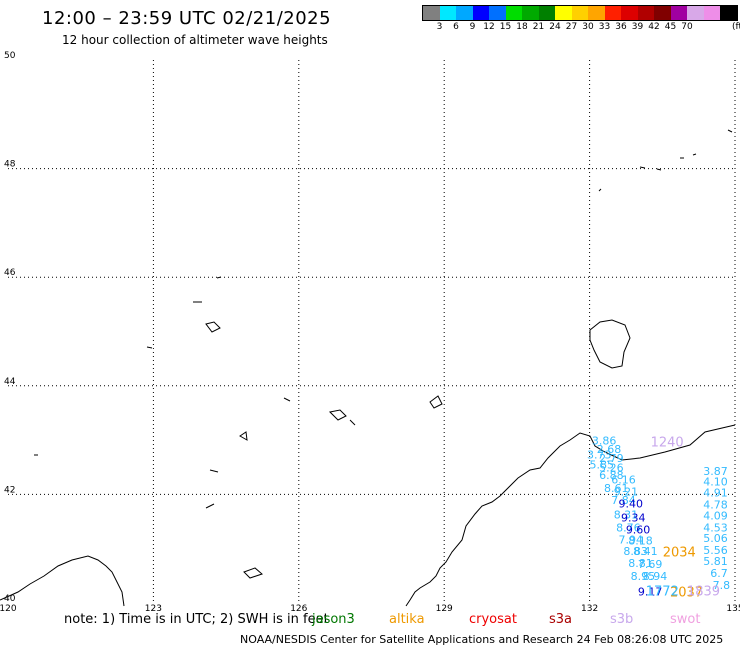  Describe the element at coordinates (635, 551) in the screenshot. I see `wave-height-label: 8.83` at that location.